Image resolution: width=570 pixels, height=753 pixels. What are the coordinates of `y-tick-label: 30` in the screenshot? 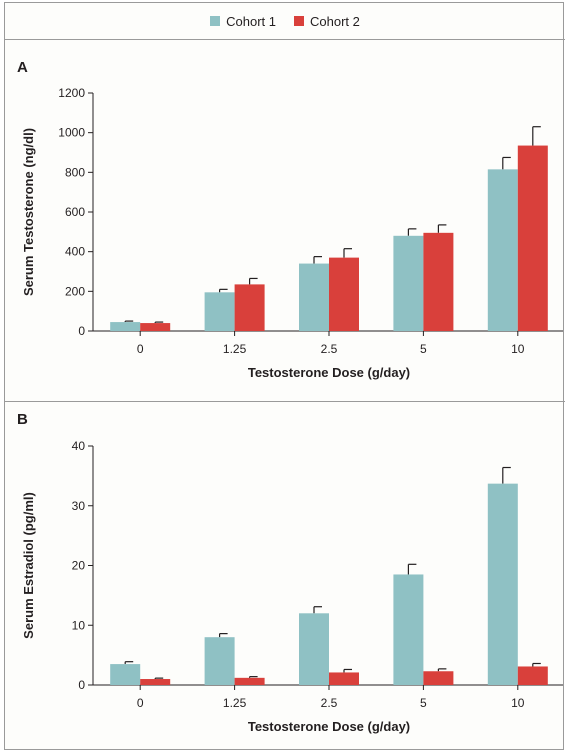 It's located at (79, 506).